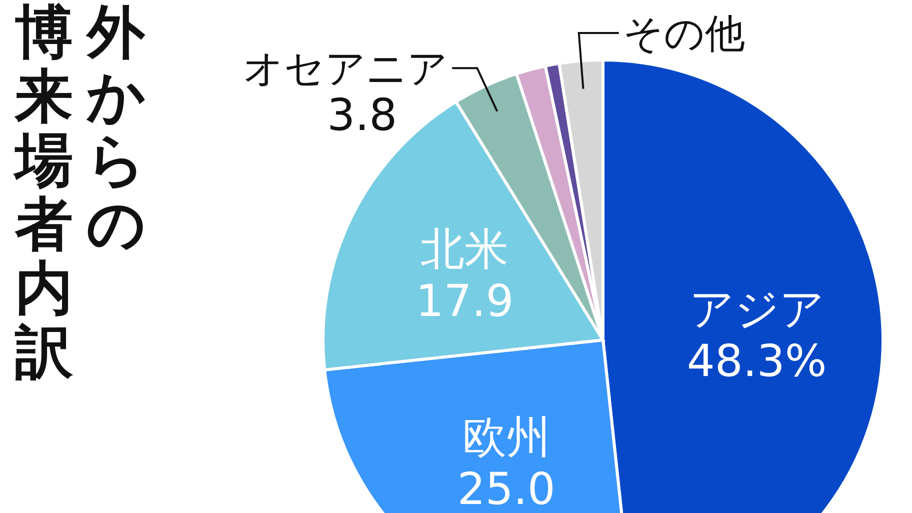 The width and height of the screenshot is (912, 513). What do you see at coordinates (506, 437) in the screenshot?
I see `slice-label: 欧州` at bounding box center [506, 437].